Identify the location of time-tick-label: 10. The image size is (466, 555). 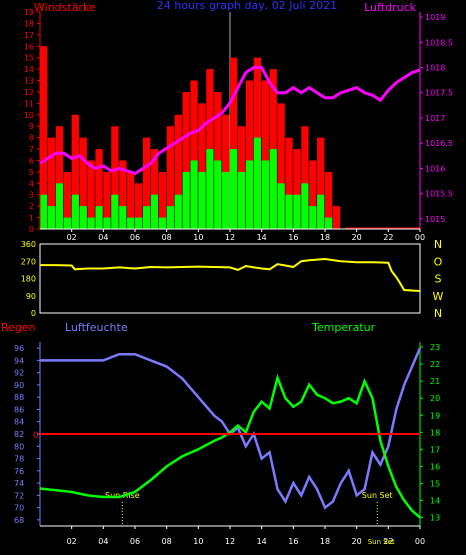
(198, 237).